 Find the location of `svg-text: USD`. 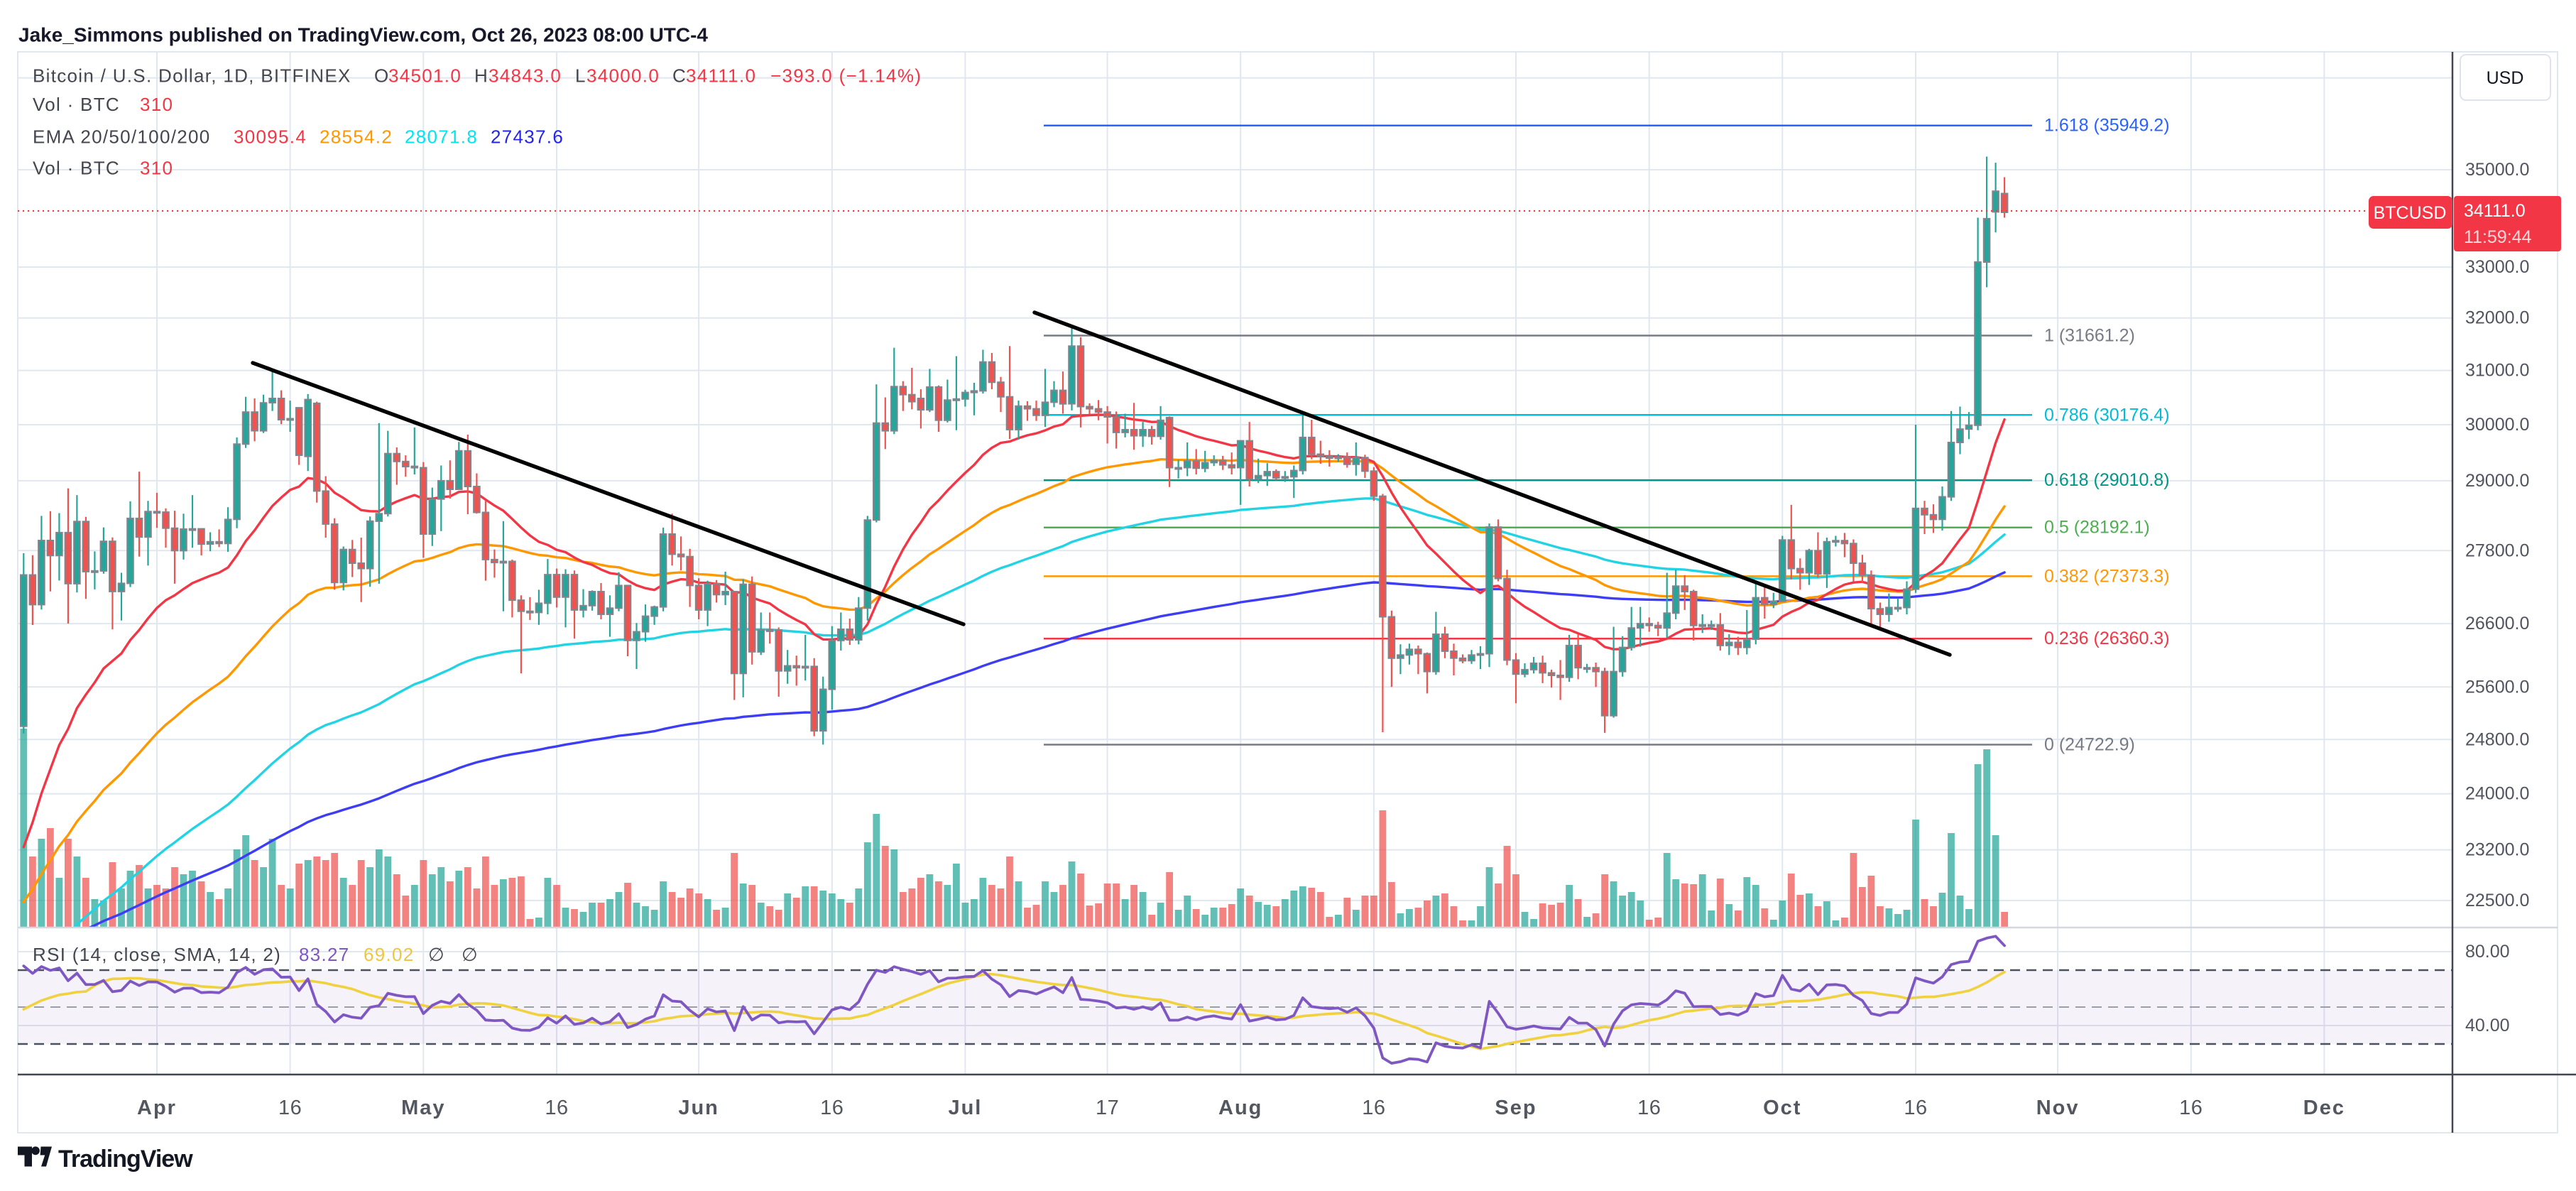

svg-text: USD is located at coordinates (2505, 78).